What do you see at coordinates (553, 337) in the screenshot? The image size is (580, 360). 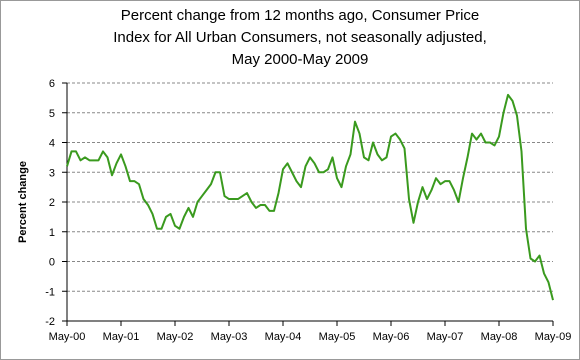 I see `x-tick-label: May-09` at bounding box center [553, 337].